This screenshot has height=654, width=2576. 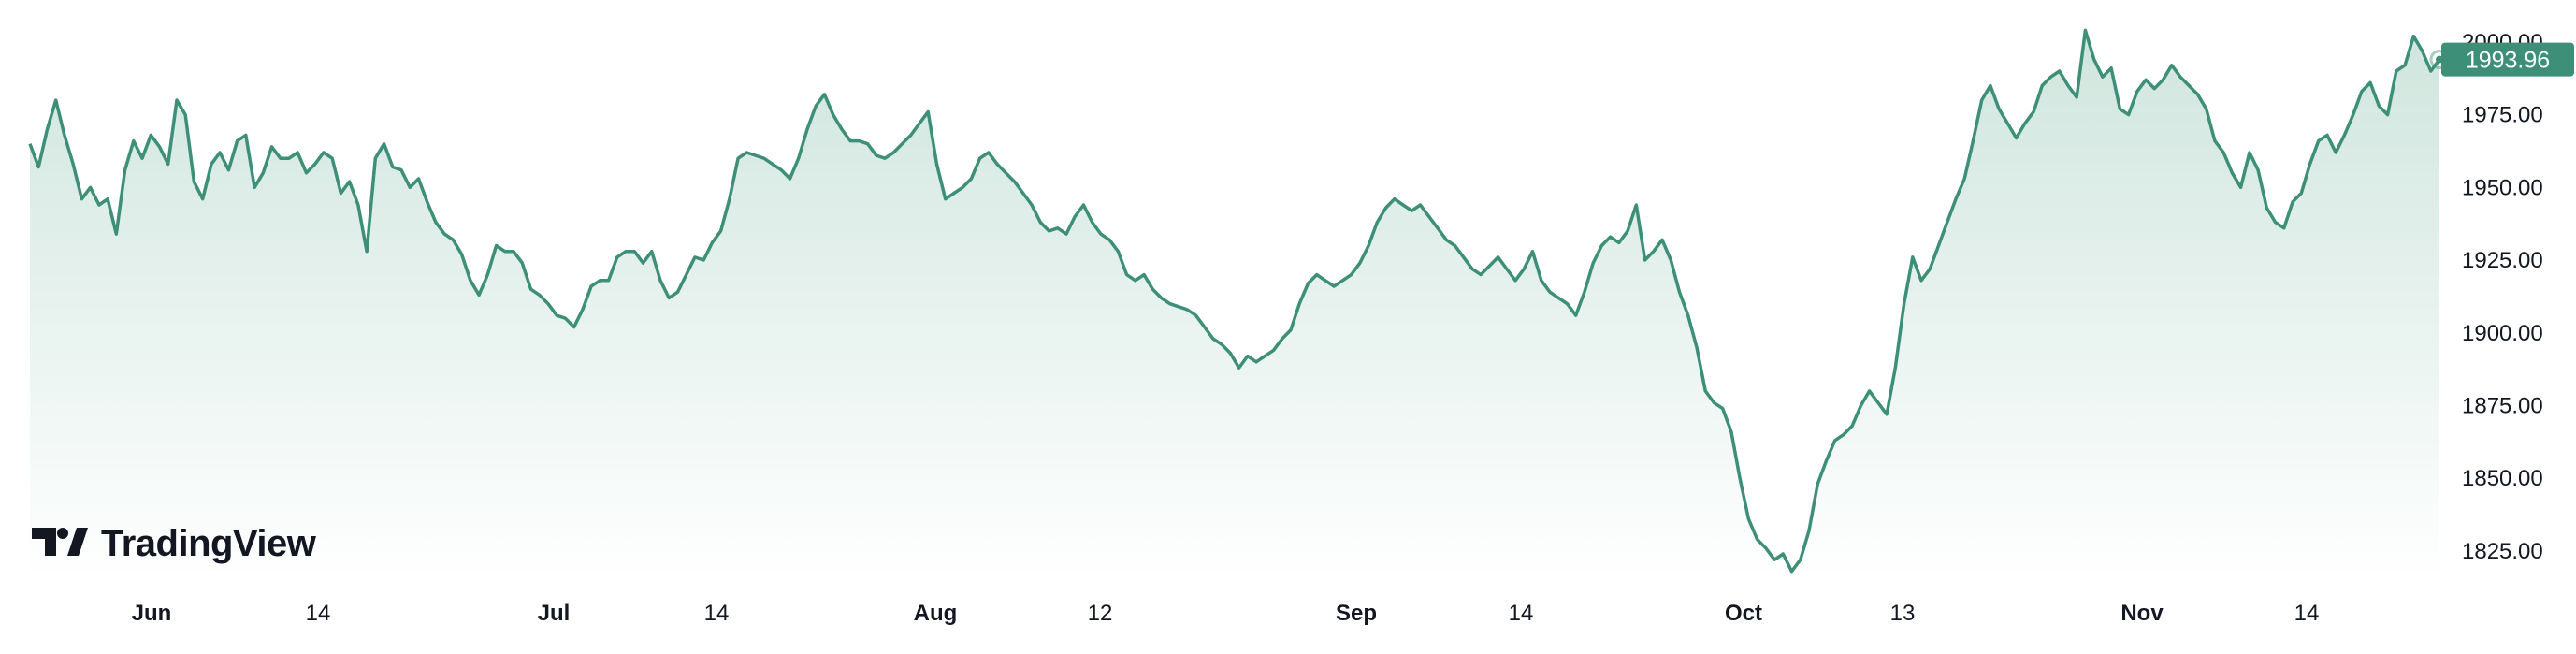 I want to click on x-tick-label: Jul, so click(x=554, y=613).